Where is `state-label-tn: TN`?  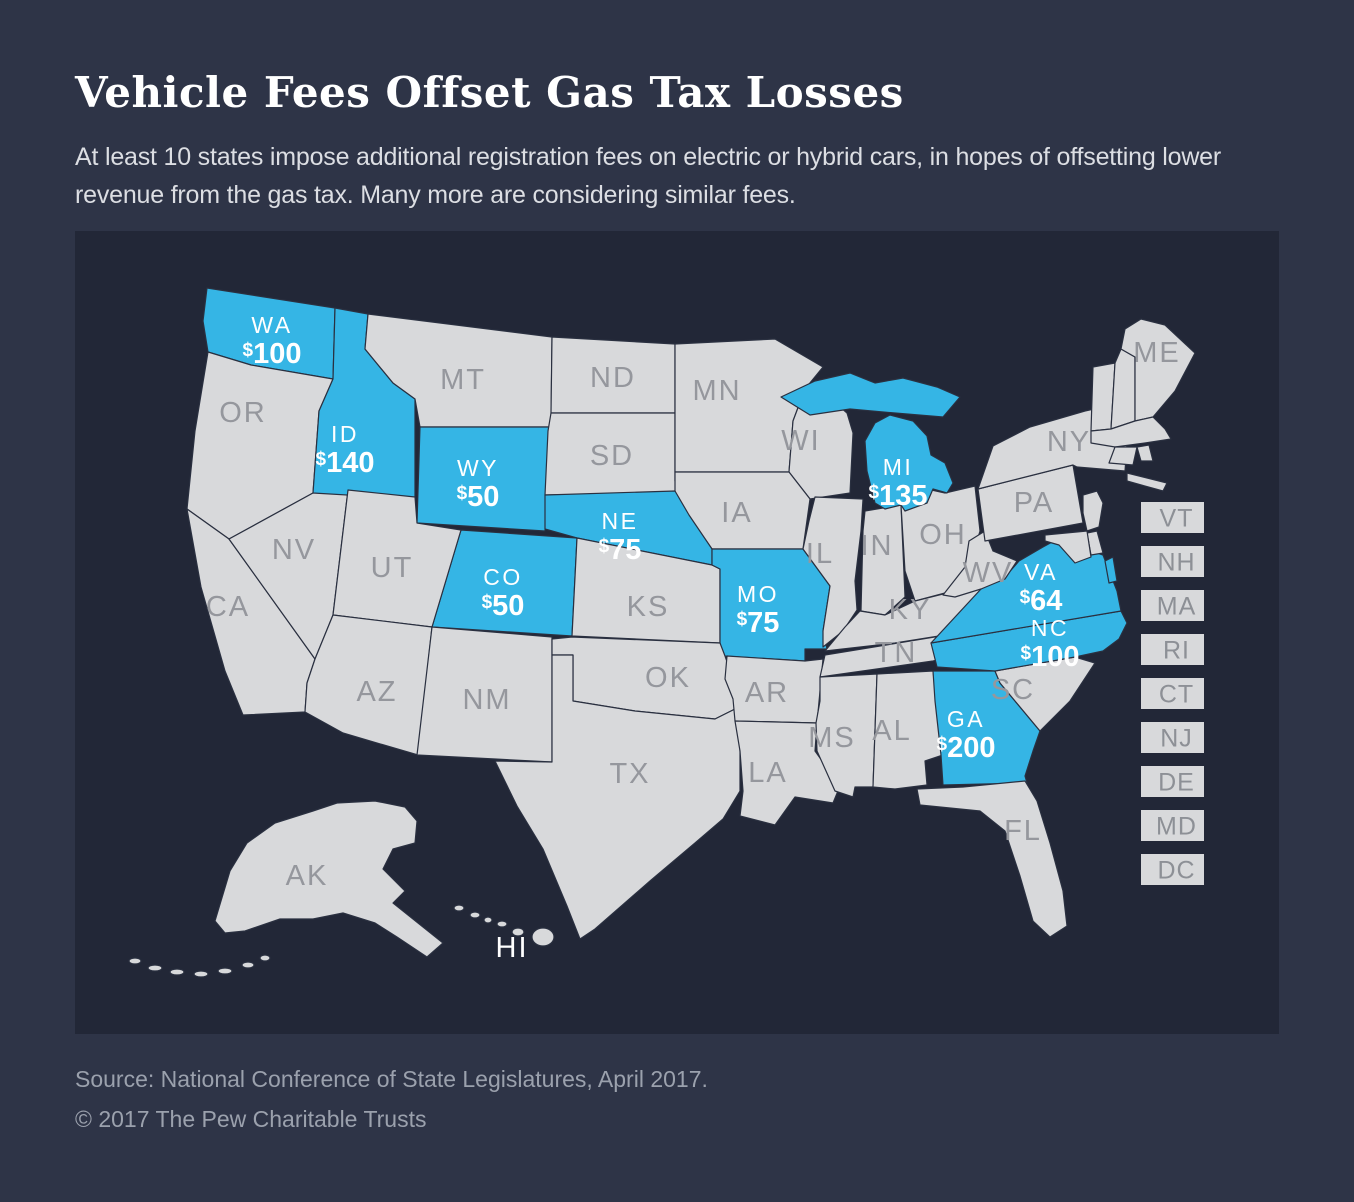 state-label-tn: TN is located at coordinates (896, 653).